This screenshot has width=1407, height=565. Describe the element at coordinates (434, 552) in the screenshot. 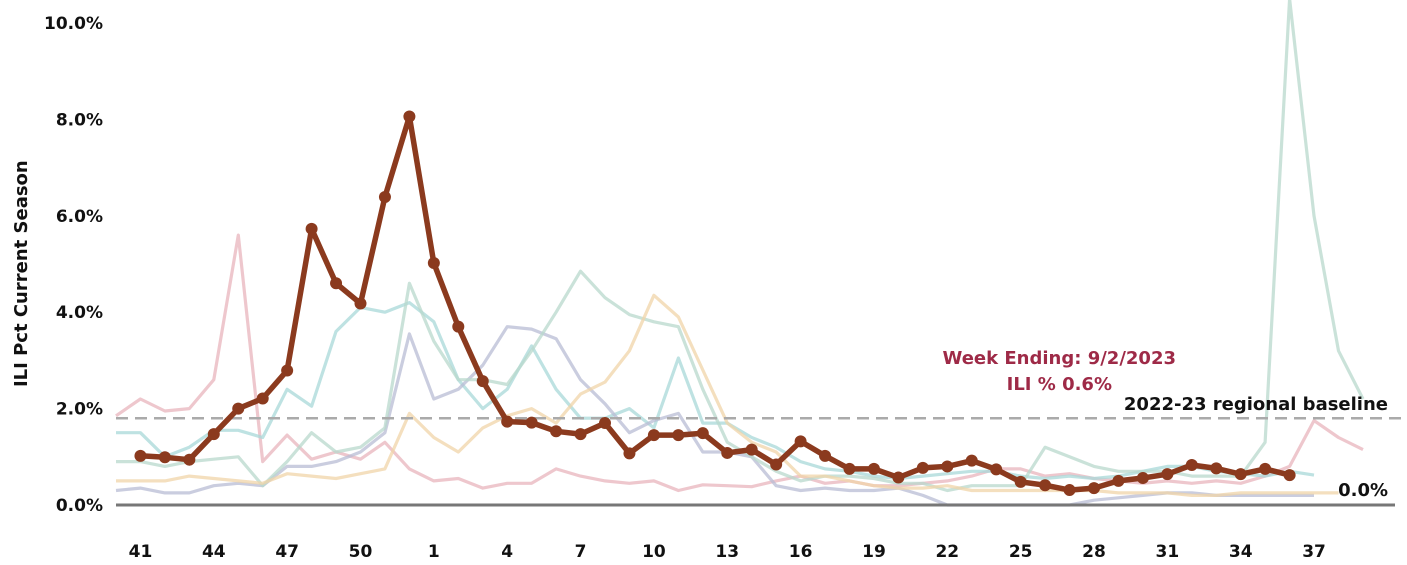

I see `x-tick-label: 1` at that location.